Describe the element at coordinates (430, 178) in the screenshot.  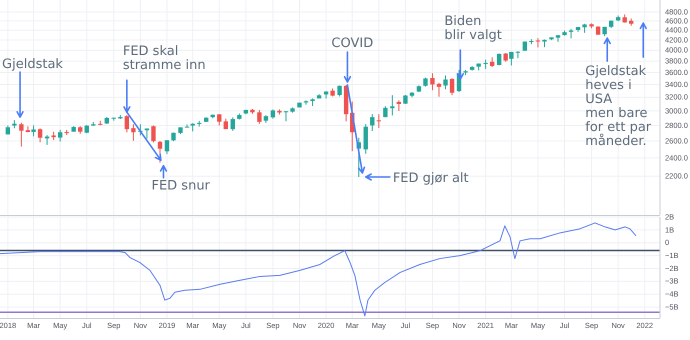
I see `annotation: FED gjør alt` at that location.